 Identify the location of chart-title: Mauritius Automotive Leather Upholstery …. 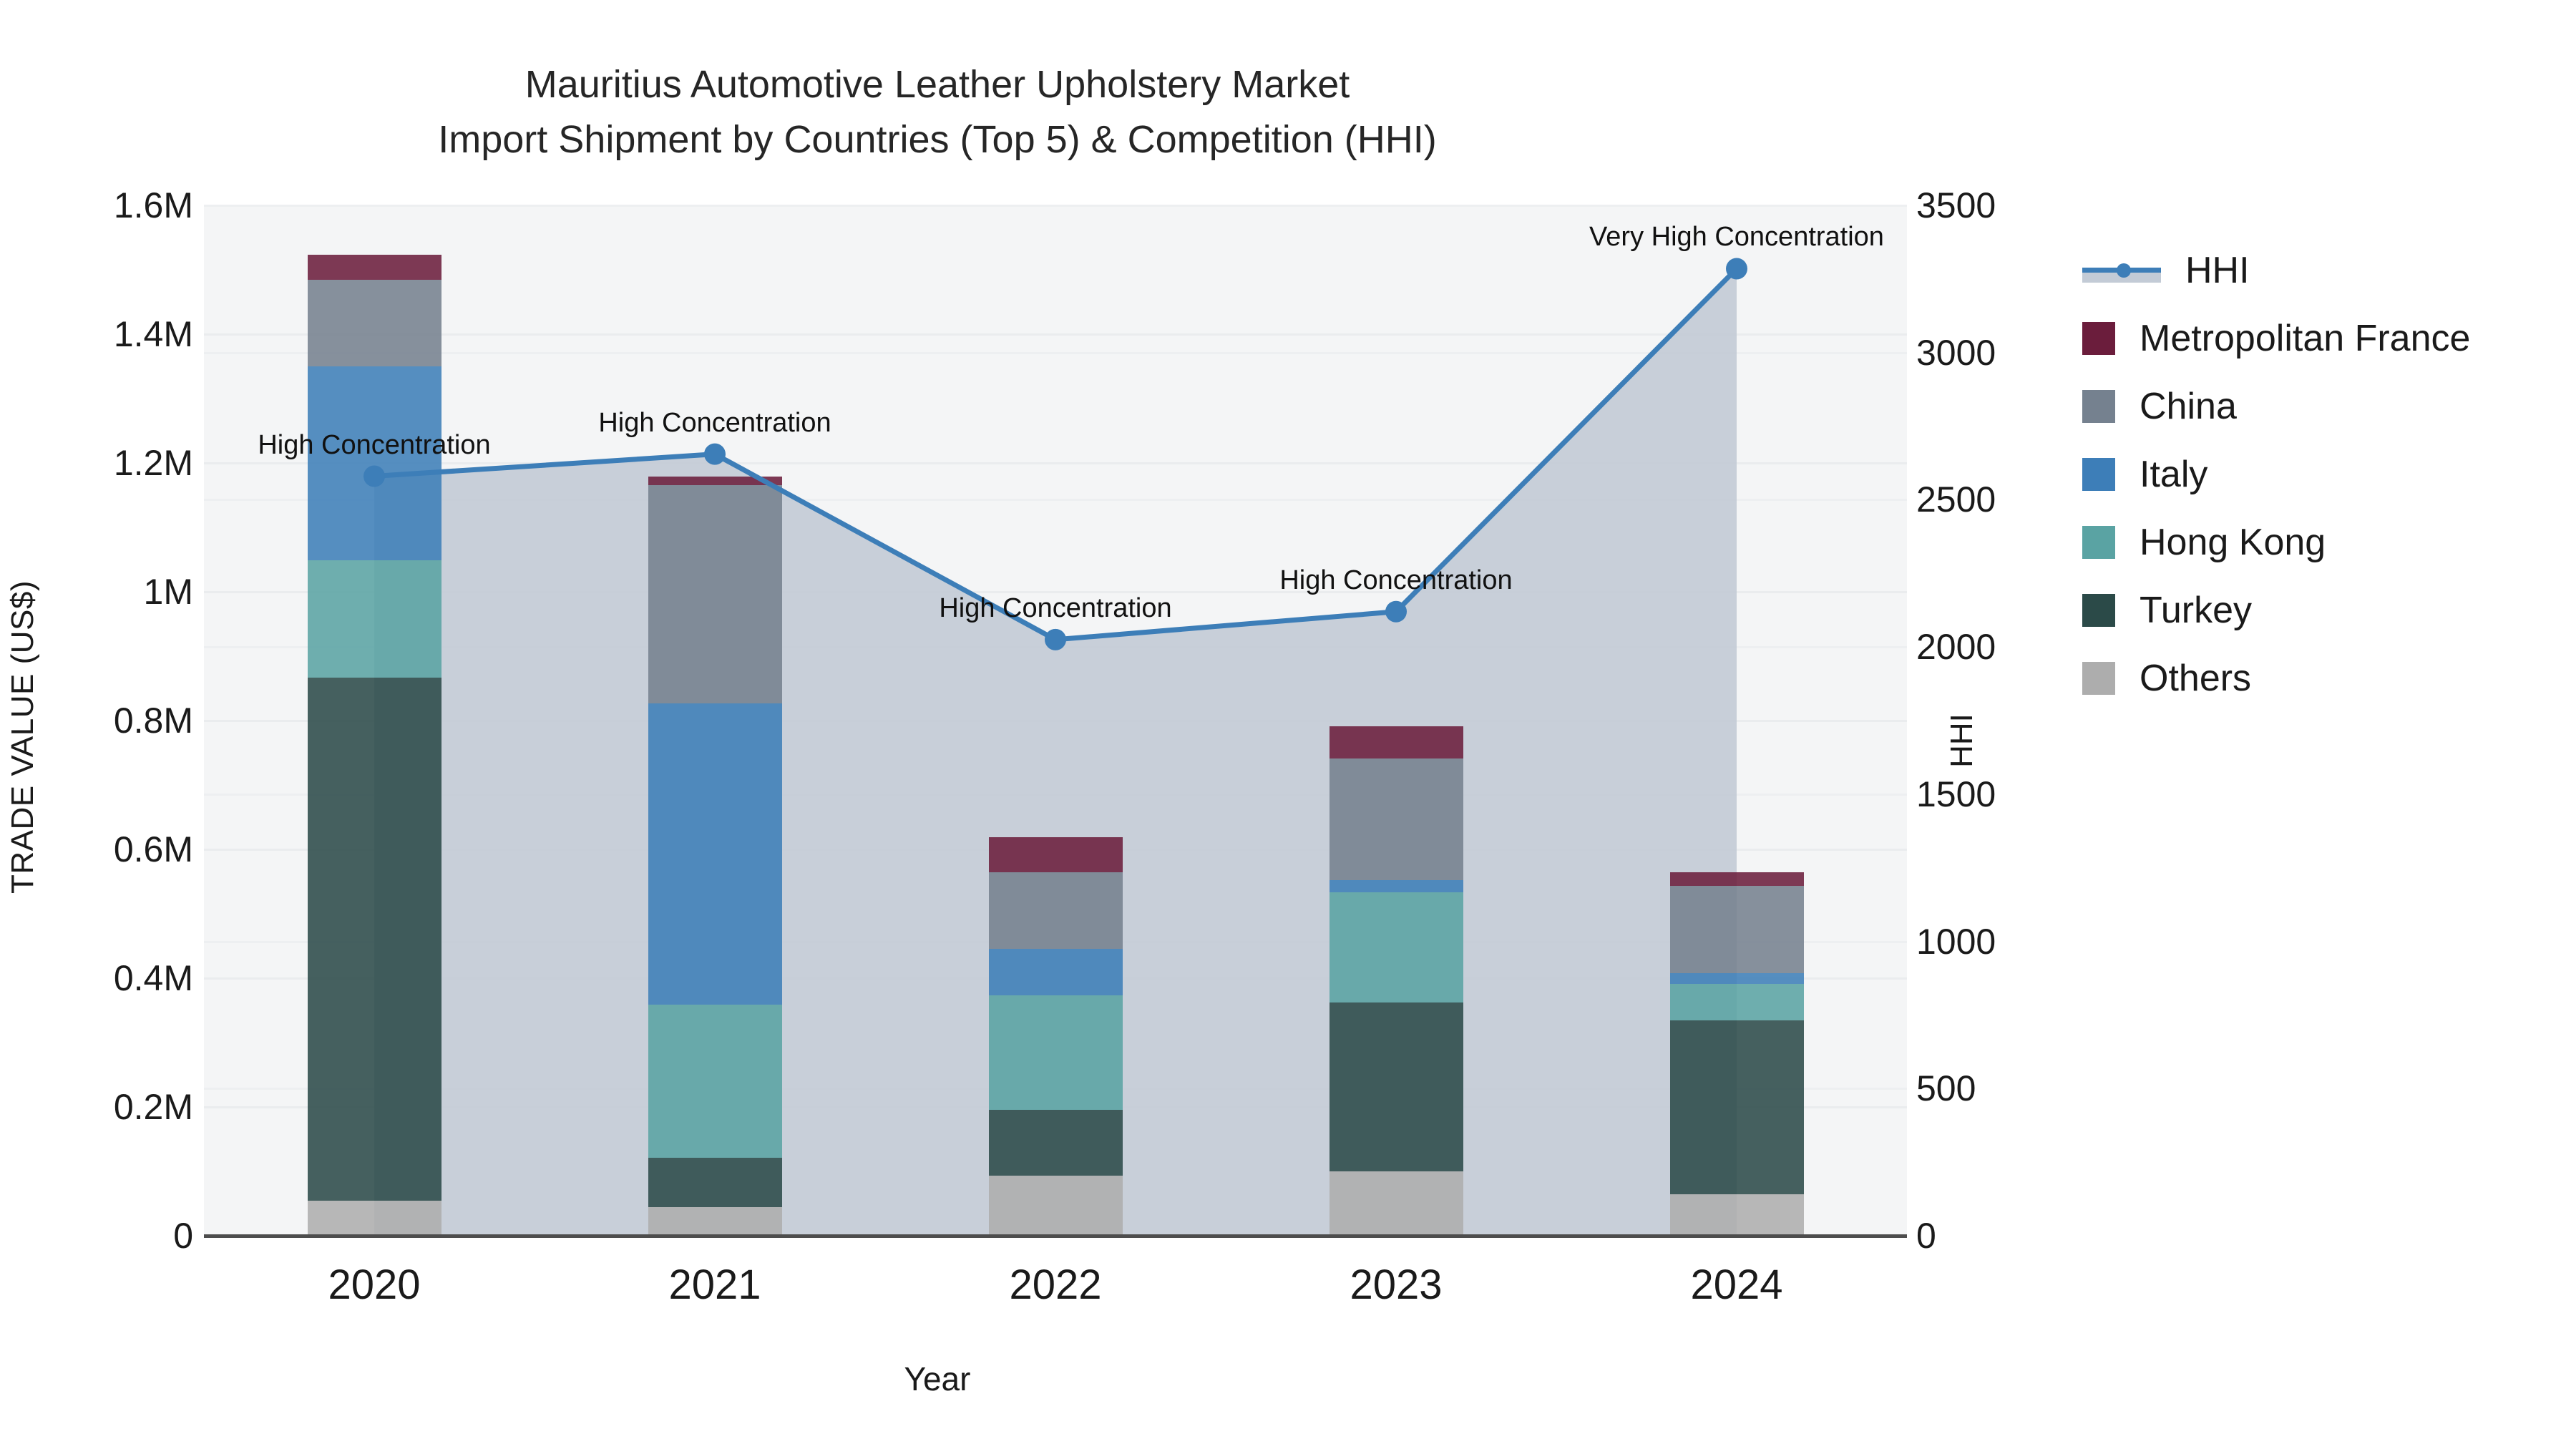
(937, 112).